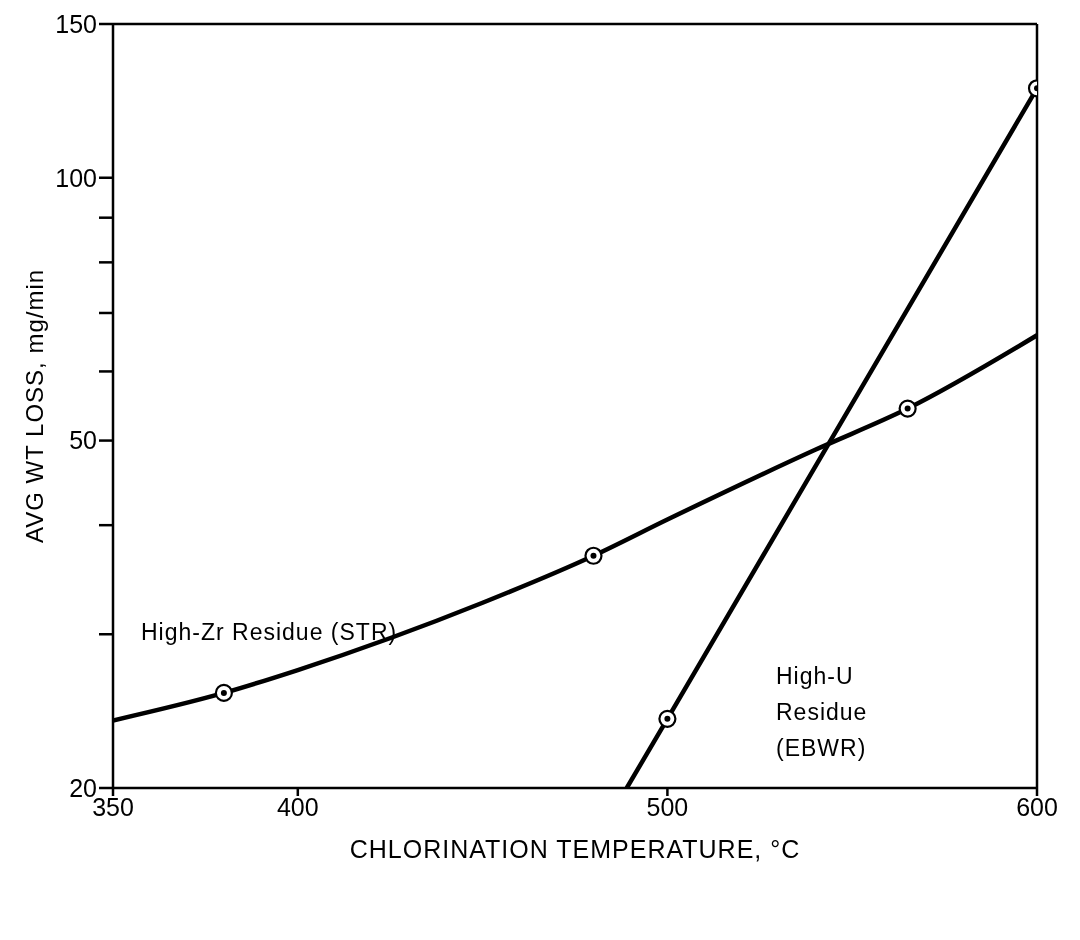 This screenshot has width=1080, height=940. Describe the element at coordinates (1037, 806) in the screenshot. I see `x-tick-label: 600` at that location.